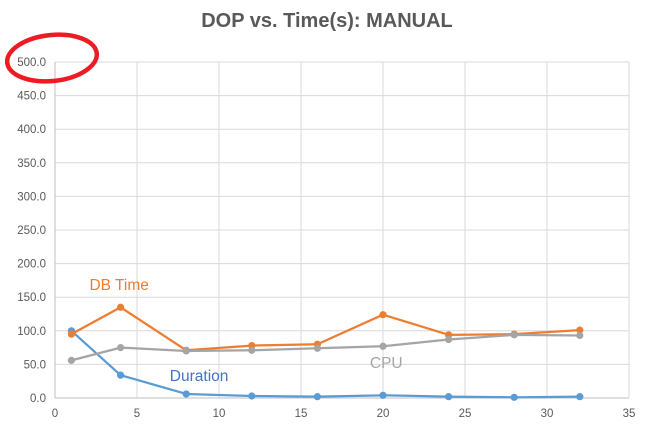 The width and height of the screenshot is (650, 429). What do you see at coordinates (137, 414) in the screenshot?
I see `x-tick-label: 5` at bounding box center [137, 414].